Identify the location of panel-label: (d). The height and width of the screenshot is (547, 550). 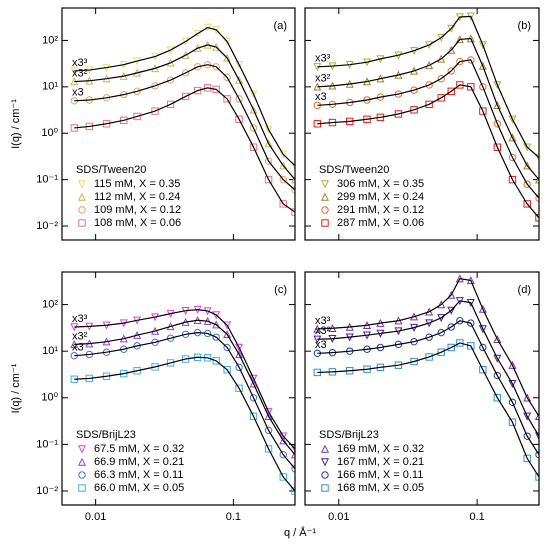
(524, 290).